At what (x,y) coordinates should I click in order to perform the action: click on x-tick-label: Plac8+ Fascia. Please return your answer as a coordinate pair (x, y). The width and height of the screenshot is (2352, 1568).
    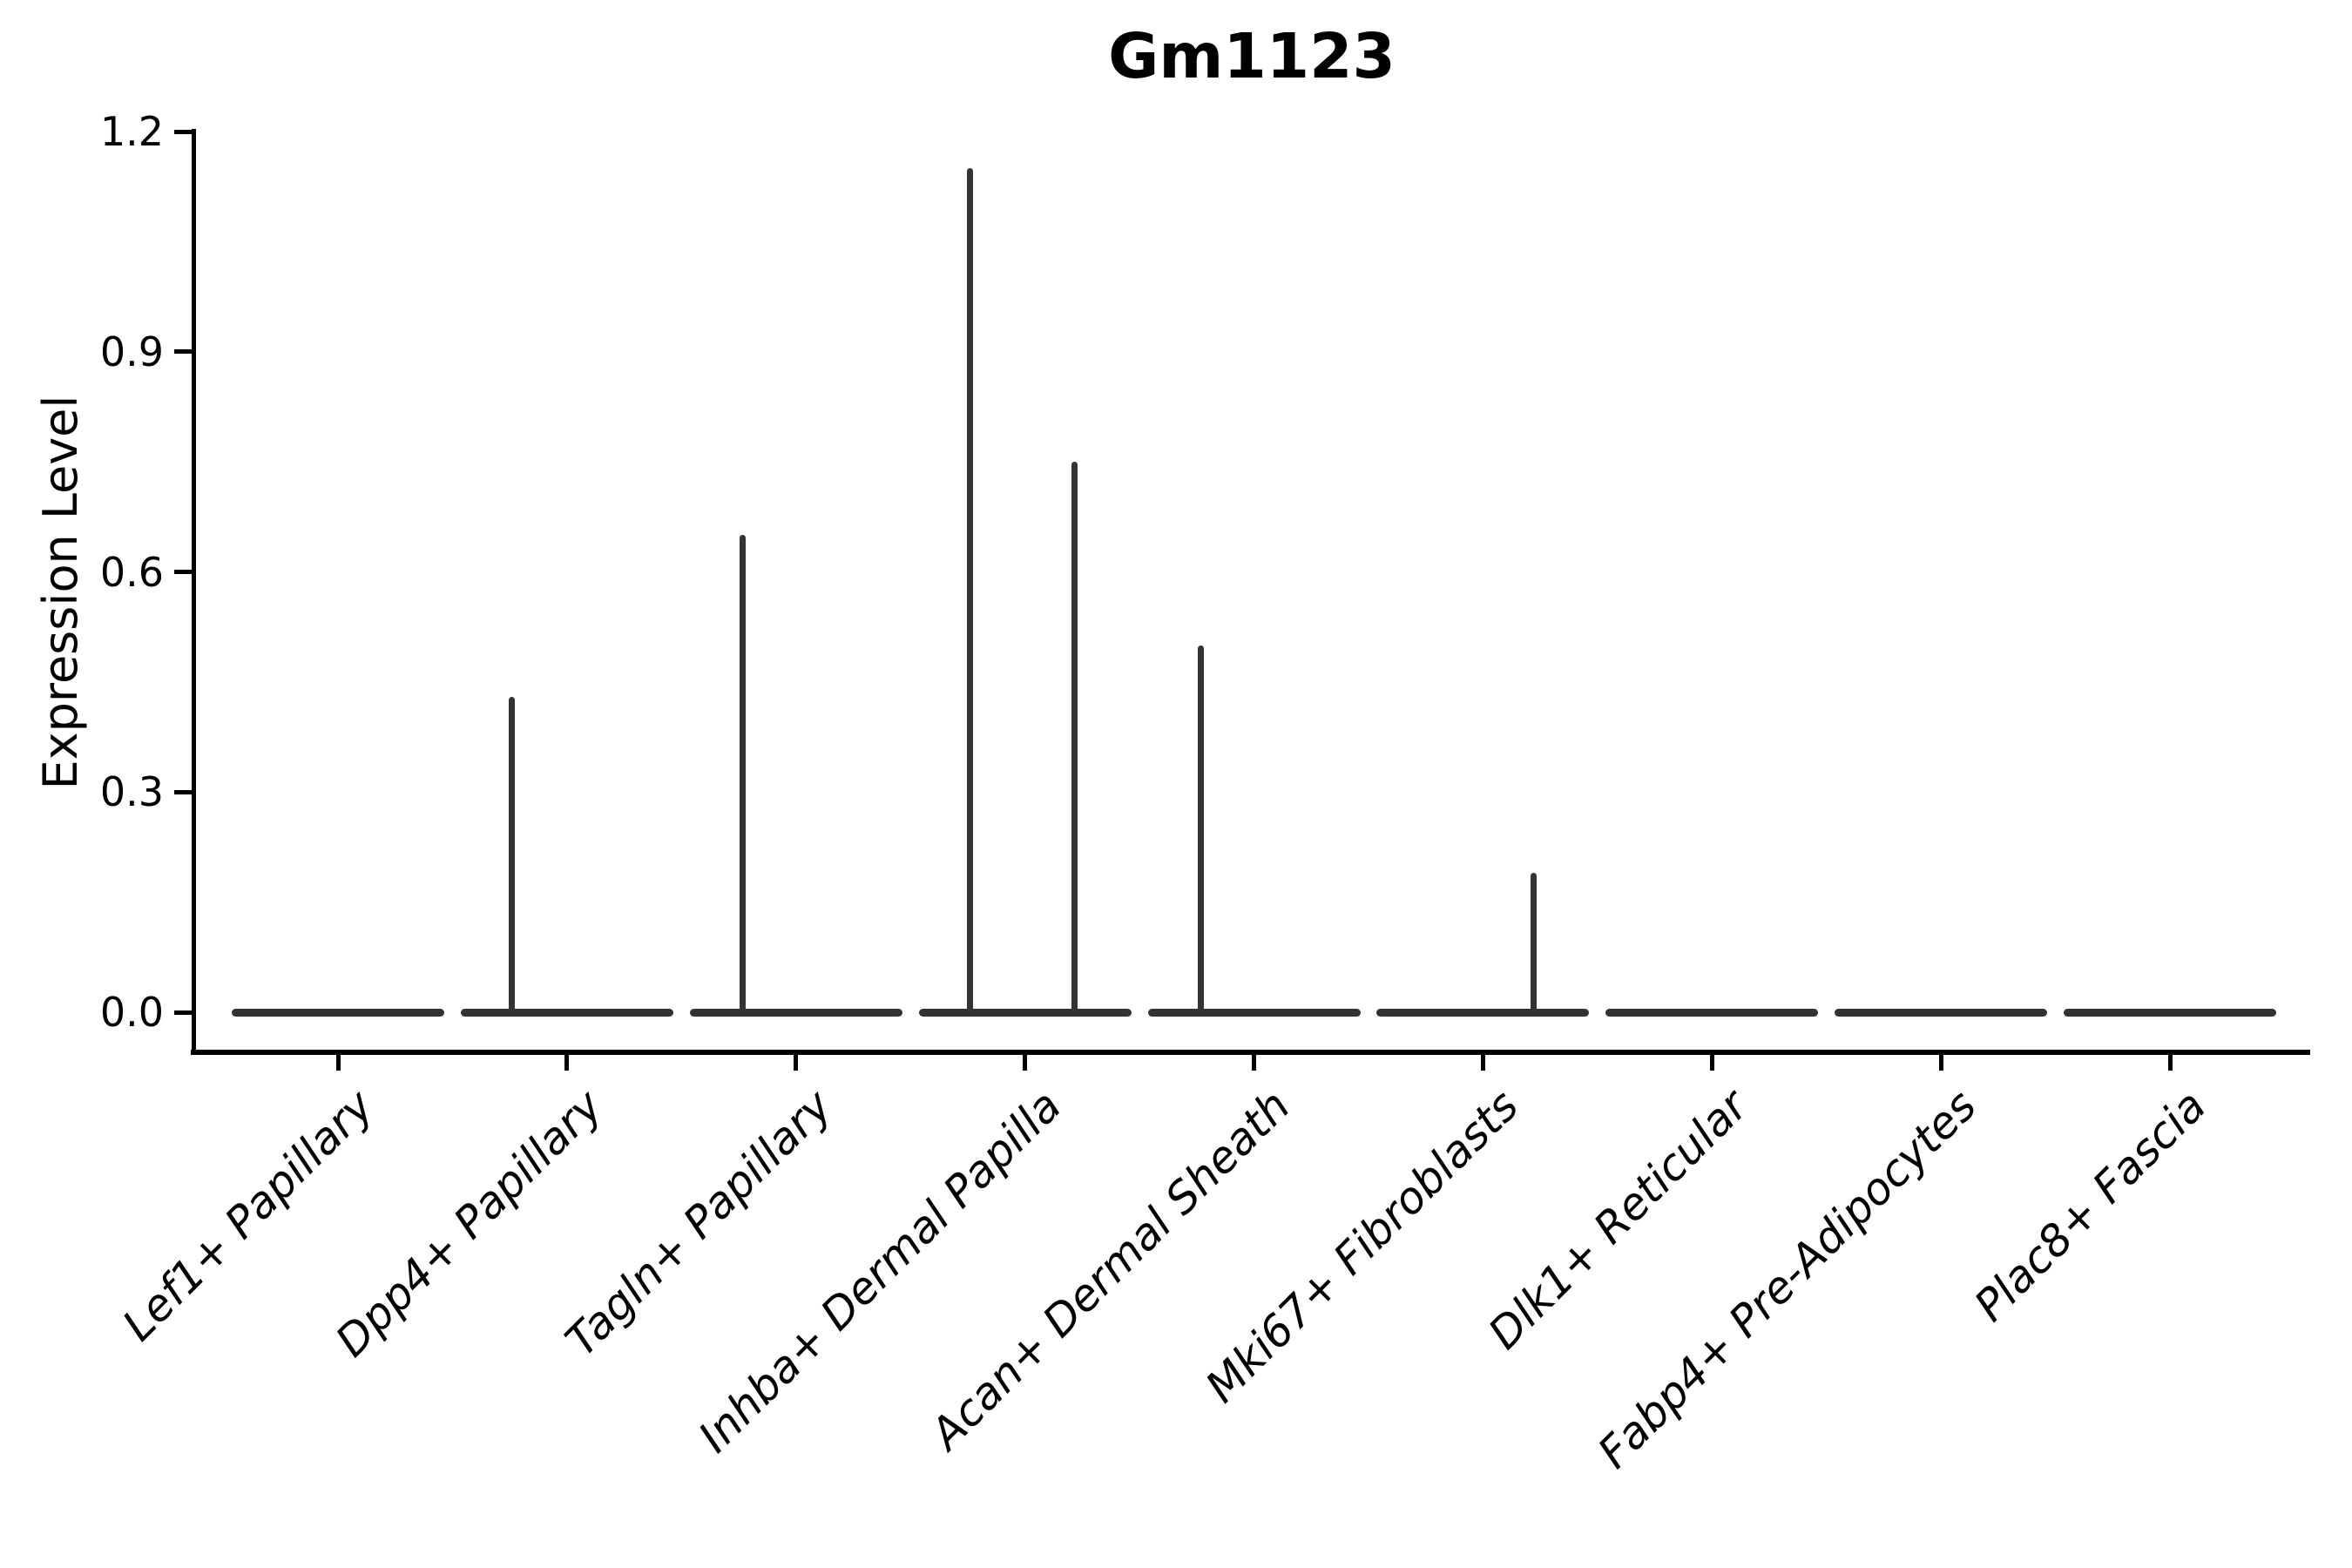
    Looking at the image, I should click on (2090, 1206).